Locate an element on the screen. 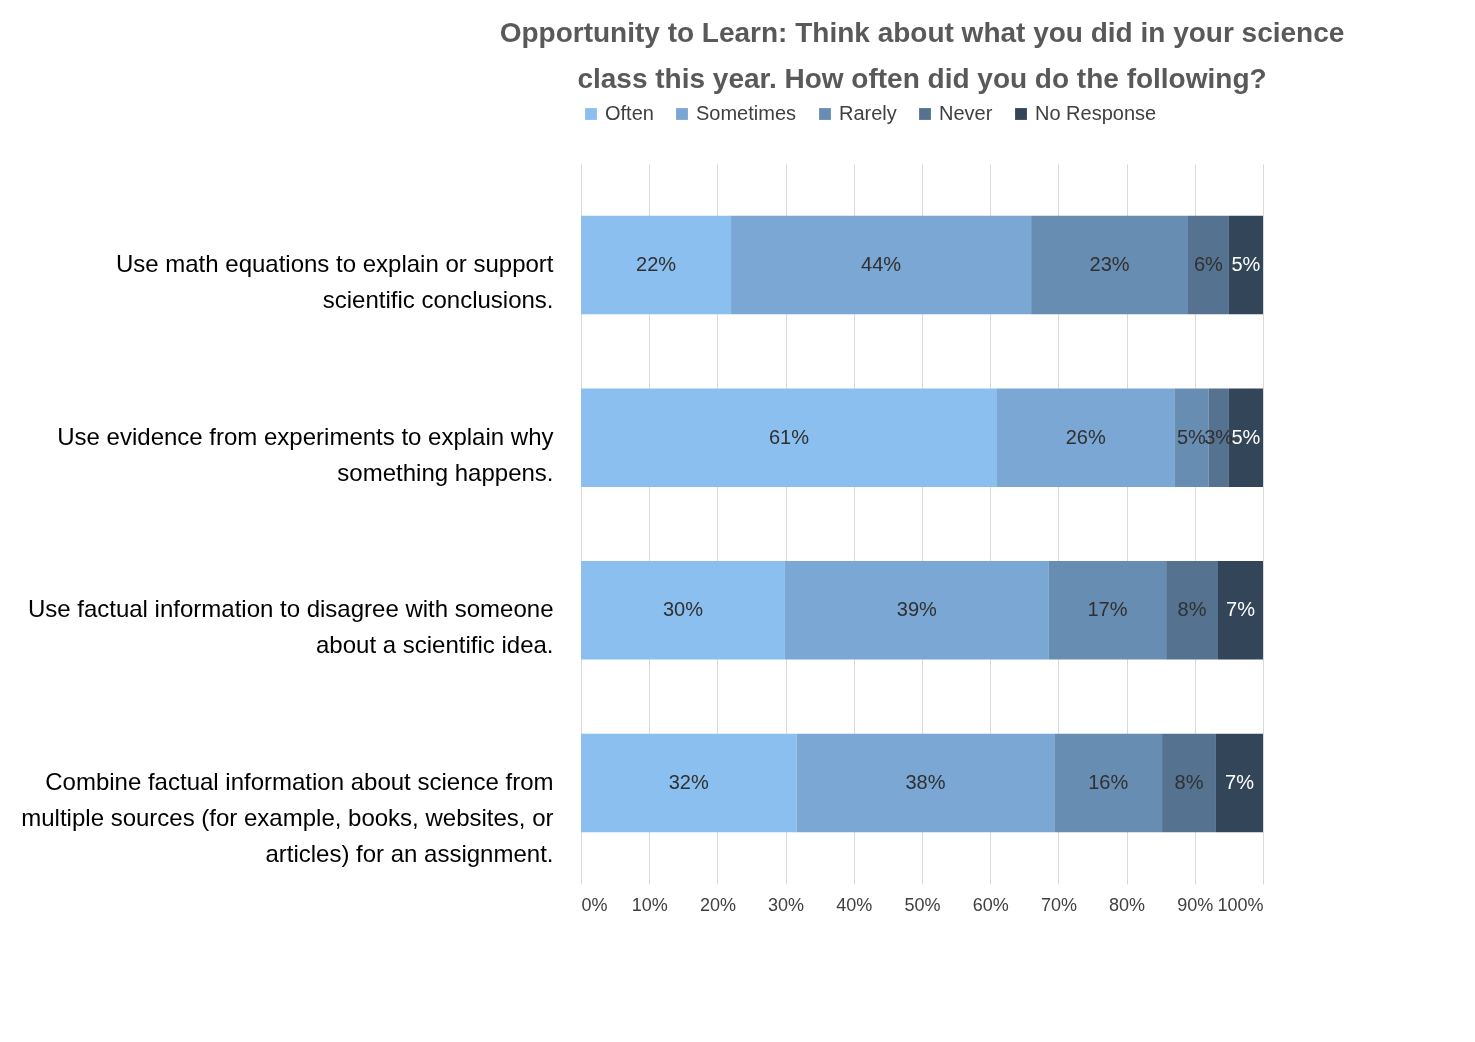 The width and height of the screenshot is (1475, 1042). x-tick-label: 0% is located at coordinates (594, 904).